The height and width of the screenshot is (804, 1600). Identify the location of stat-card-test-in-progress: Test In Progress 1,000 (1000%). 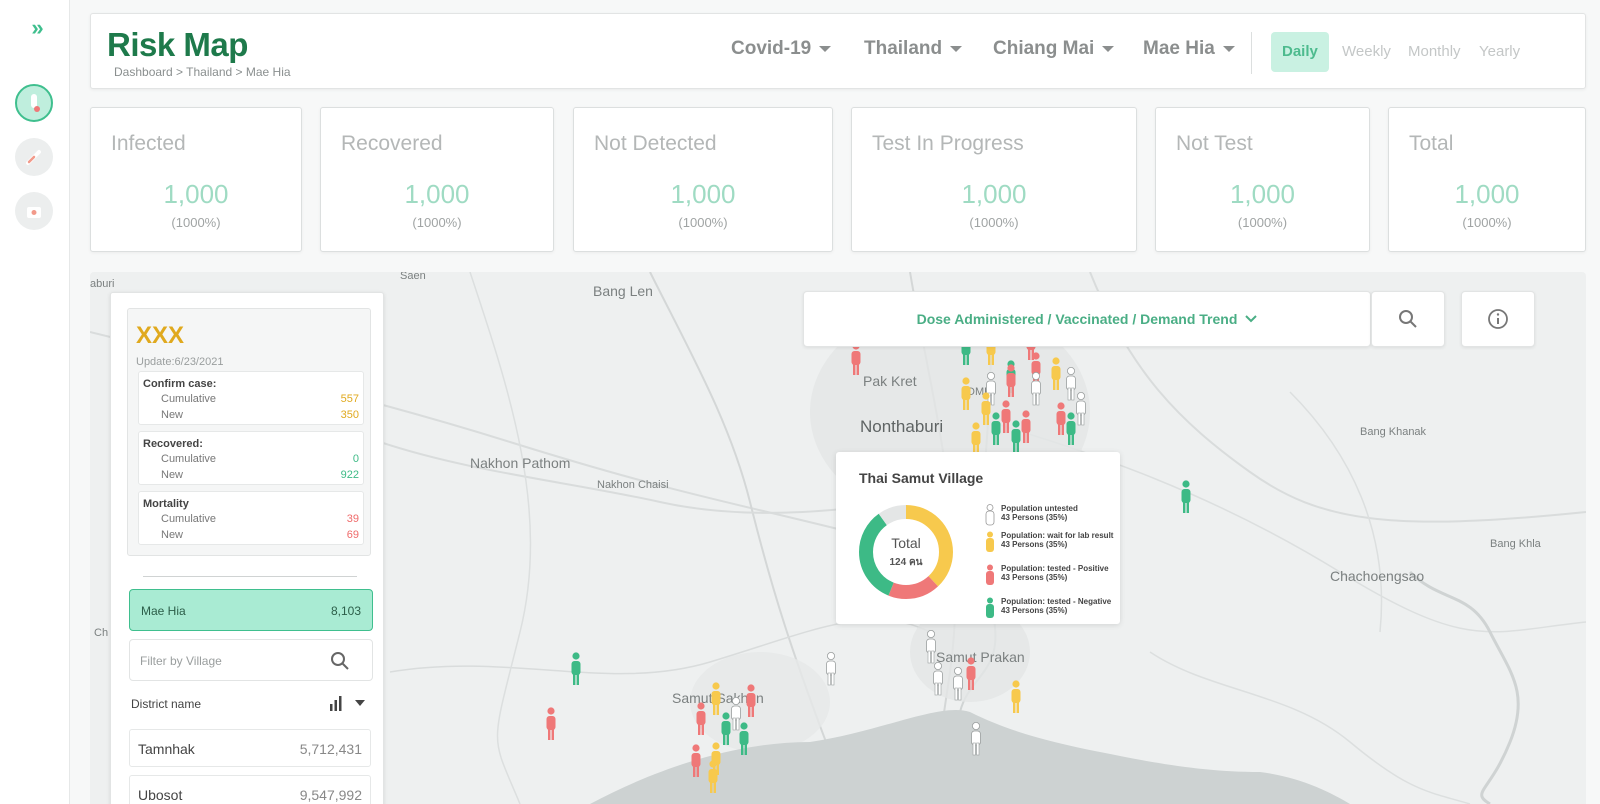
(994, 179).